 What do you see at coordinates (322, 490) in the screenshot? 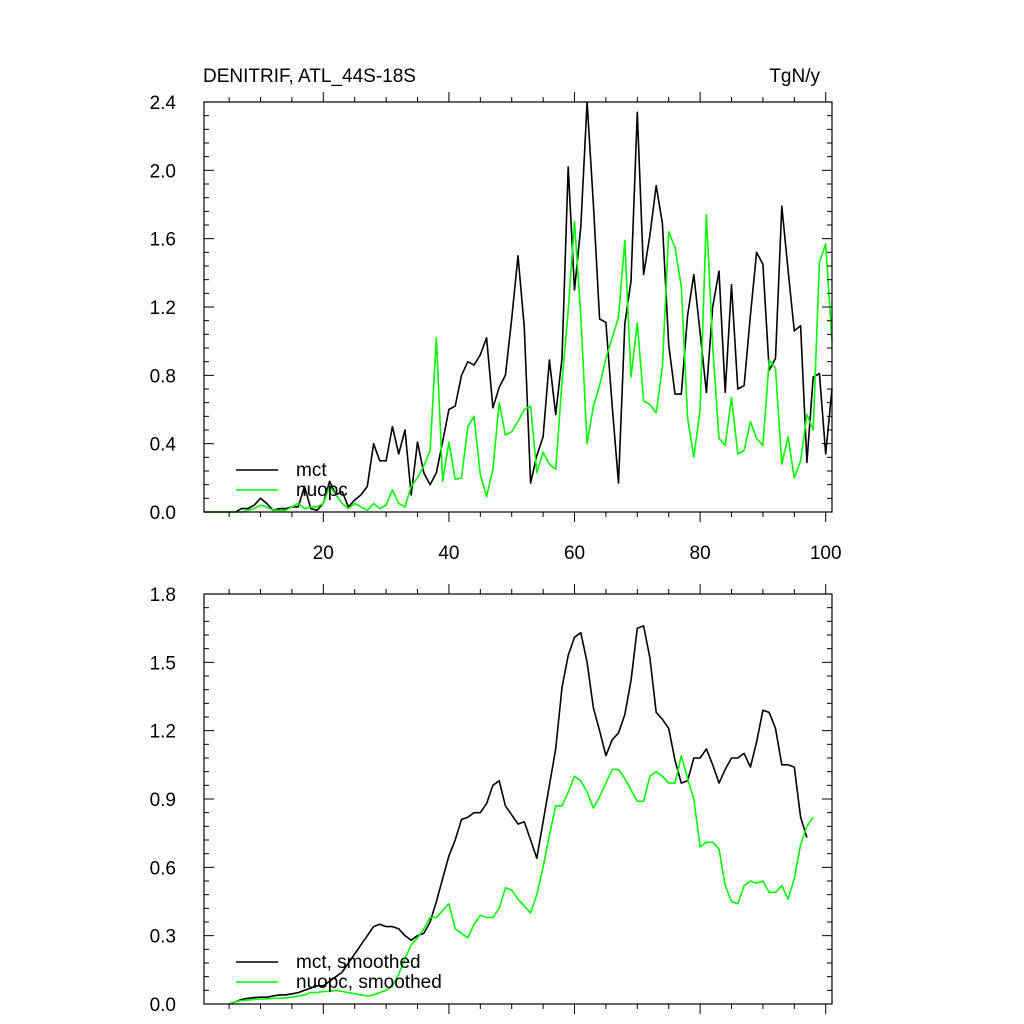
I see `legend-label: nuopc` at bounding box center [322, 490].